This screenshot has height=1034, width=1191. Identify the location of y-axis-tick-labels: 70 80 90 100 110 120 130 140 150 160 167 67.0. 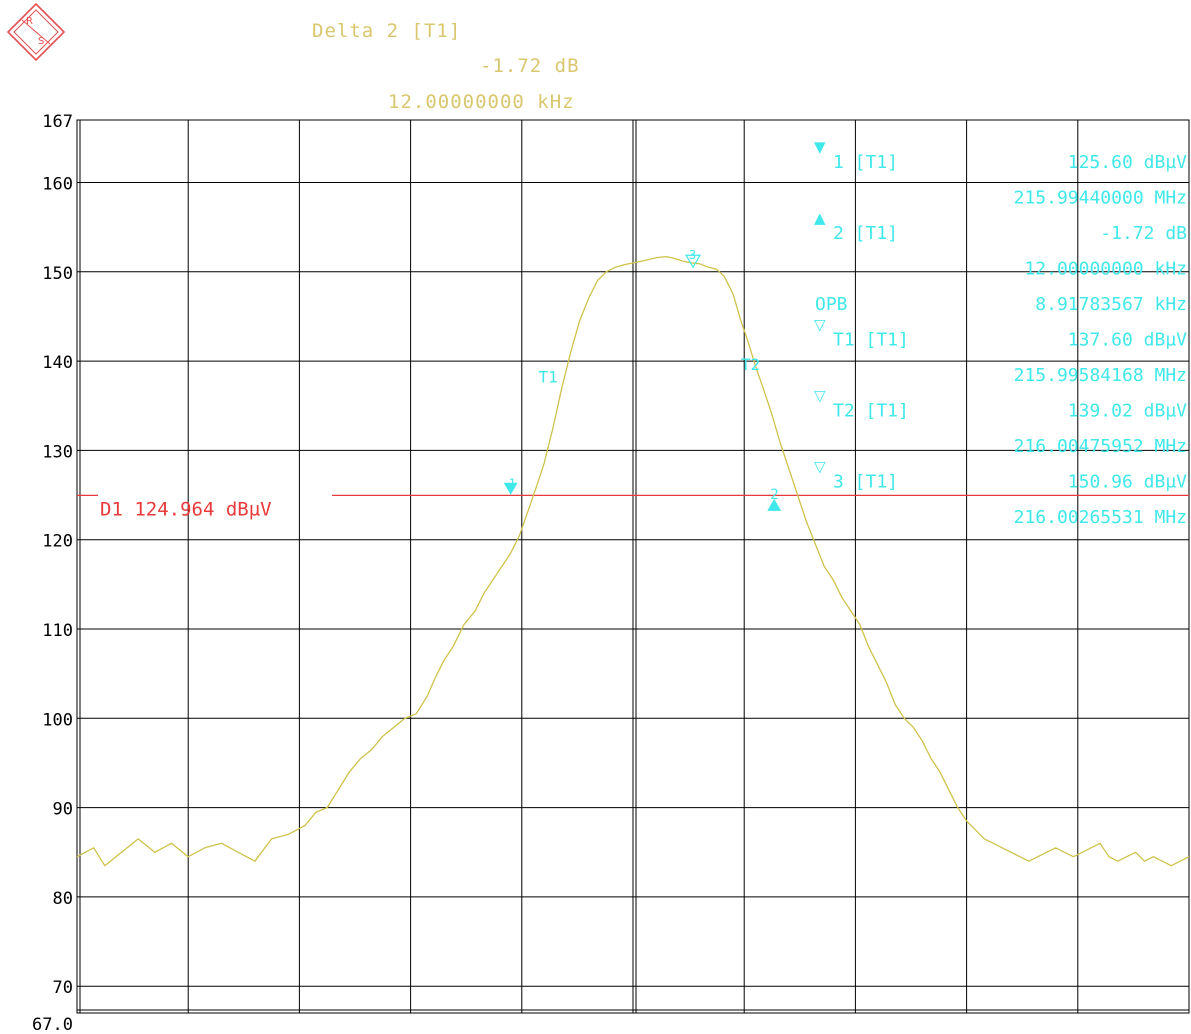
(52, 573).